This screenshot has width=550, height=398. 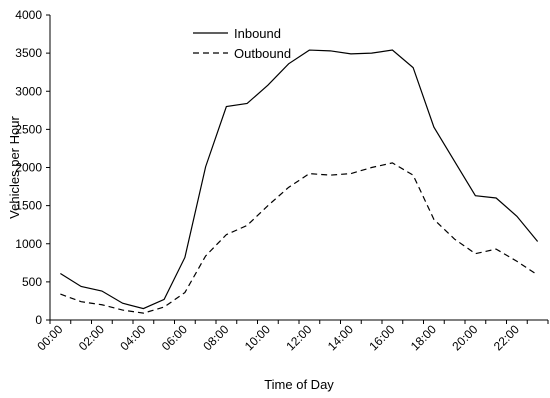 What do you see at coordinates (340, 337) in the screenshot?
I see `x-tick-label: 14:00` at bounding box center [340, 337].